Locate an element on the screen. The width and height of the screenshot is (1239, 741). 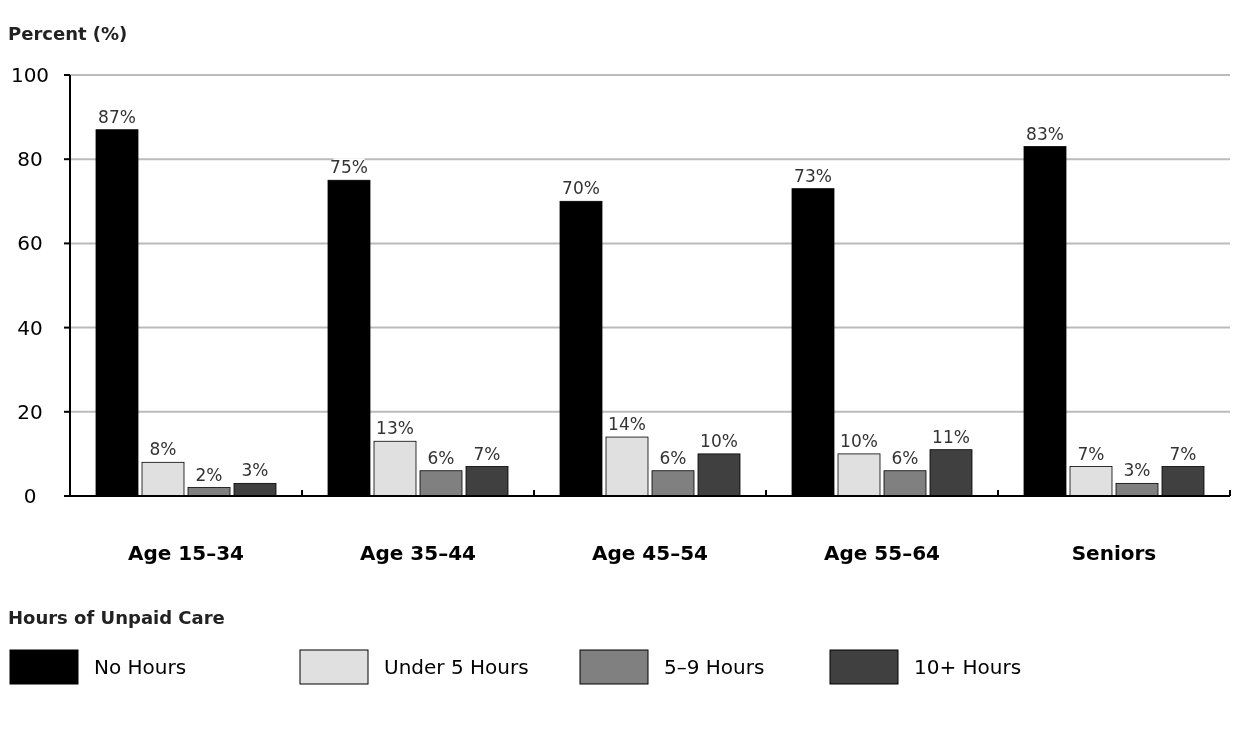
data-label: 70% is located at coordinates (581, 188).